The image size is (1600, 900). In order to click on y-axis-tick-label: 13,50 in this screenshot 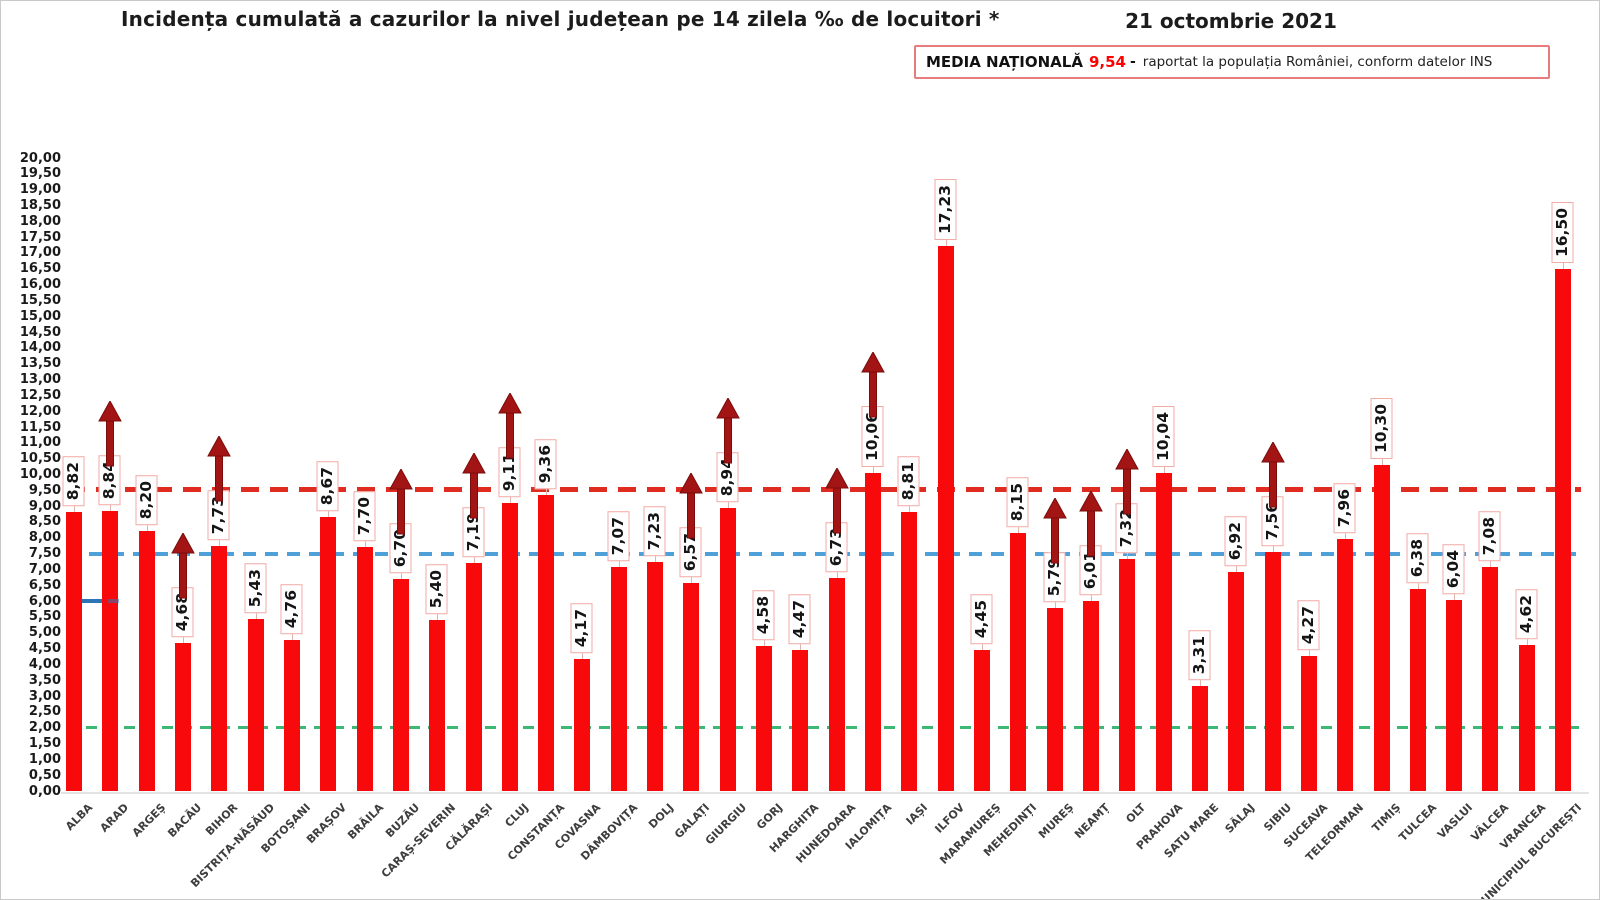, I will do `click(40, 364)`.